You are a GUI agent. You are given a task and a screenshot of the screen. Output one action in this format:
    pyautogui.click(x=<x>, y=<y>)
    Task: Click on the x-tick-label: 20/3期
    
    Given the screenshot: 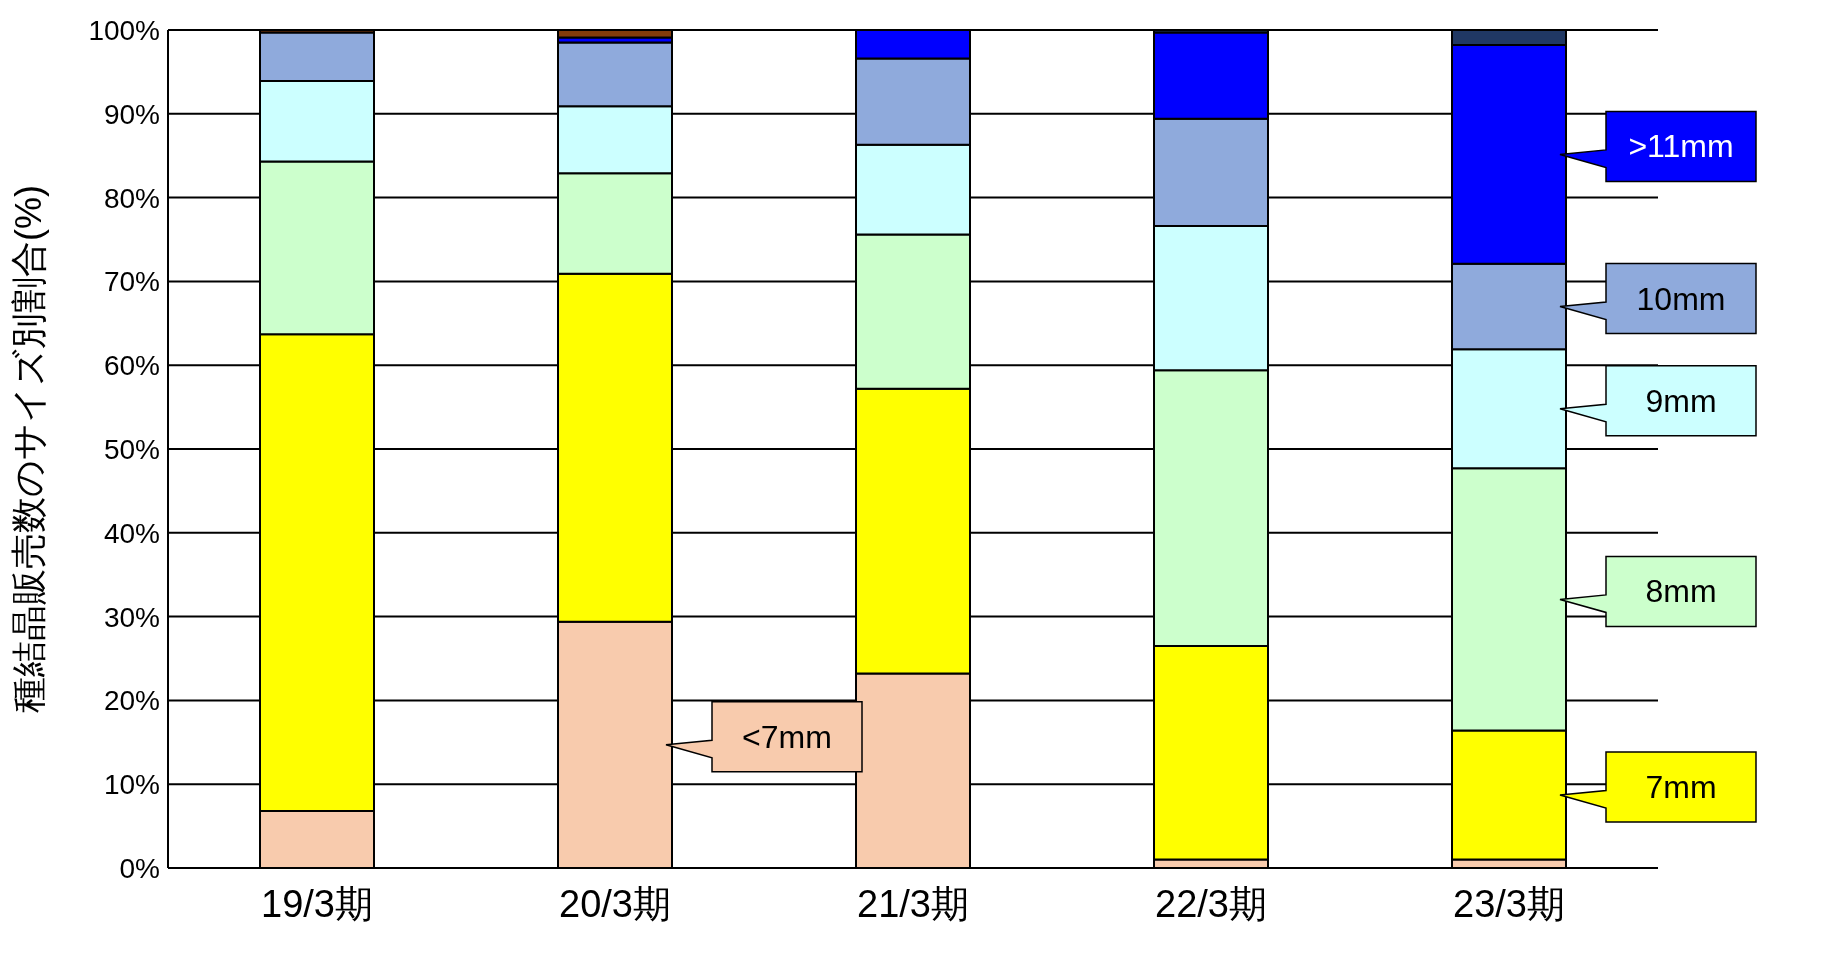 What is the action you would take?
    pyautogui.click(x=615, y=903)
    